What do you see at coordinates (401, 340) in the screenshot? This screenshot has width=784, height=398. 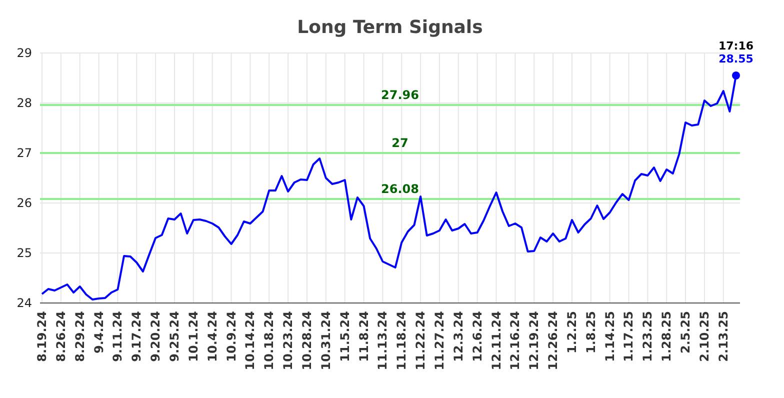 I see `x-tick-label: 11.18.24` at bounding box center [401, 340].